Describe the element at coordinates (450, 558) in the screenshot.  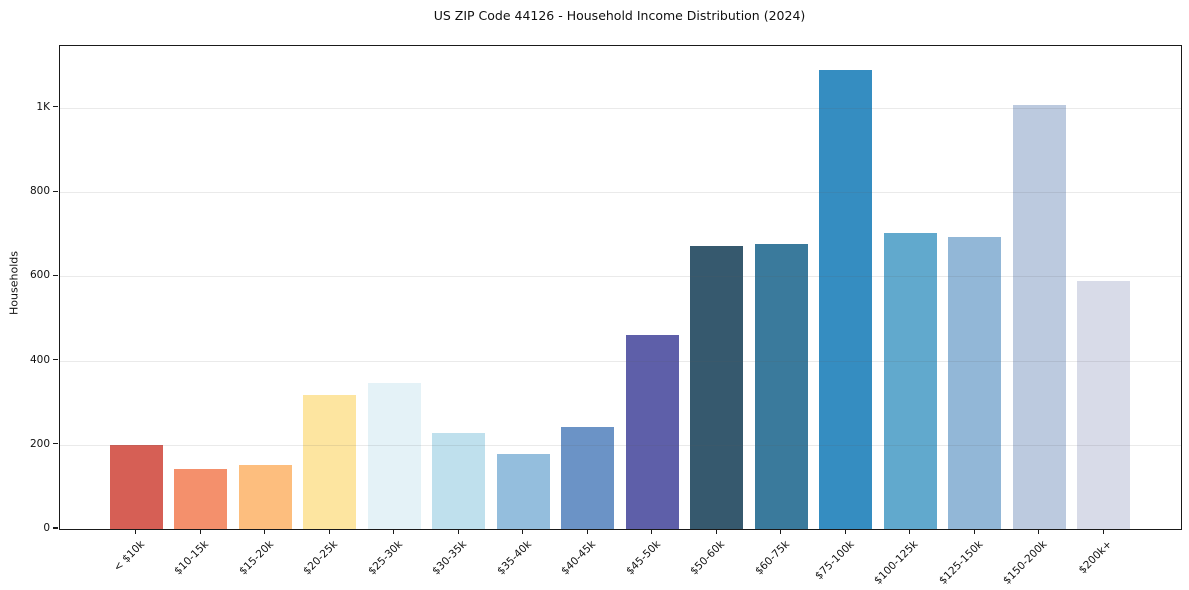
I see `x-tick-label: $30-35k` at that location.